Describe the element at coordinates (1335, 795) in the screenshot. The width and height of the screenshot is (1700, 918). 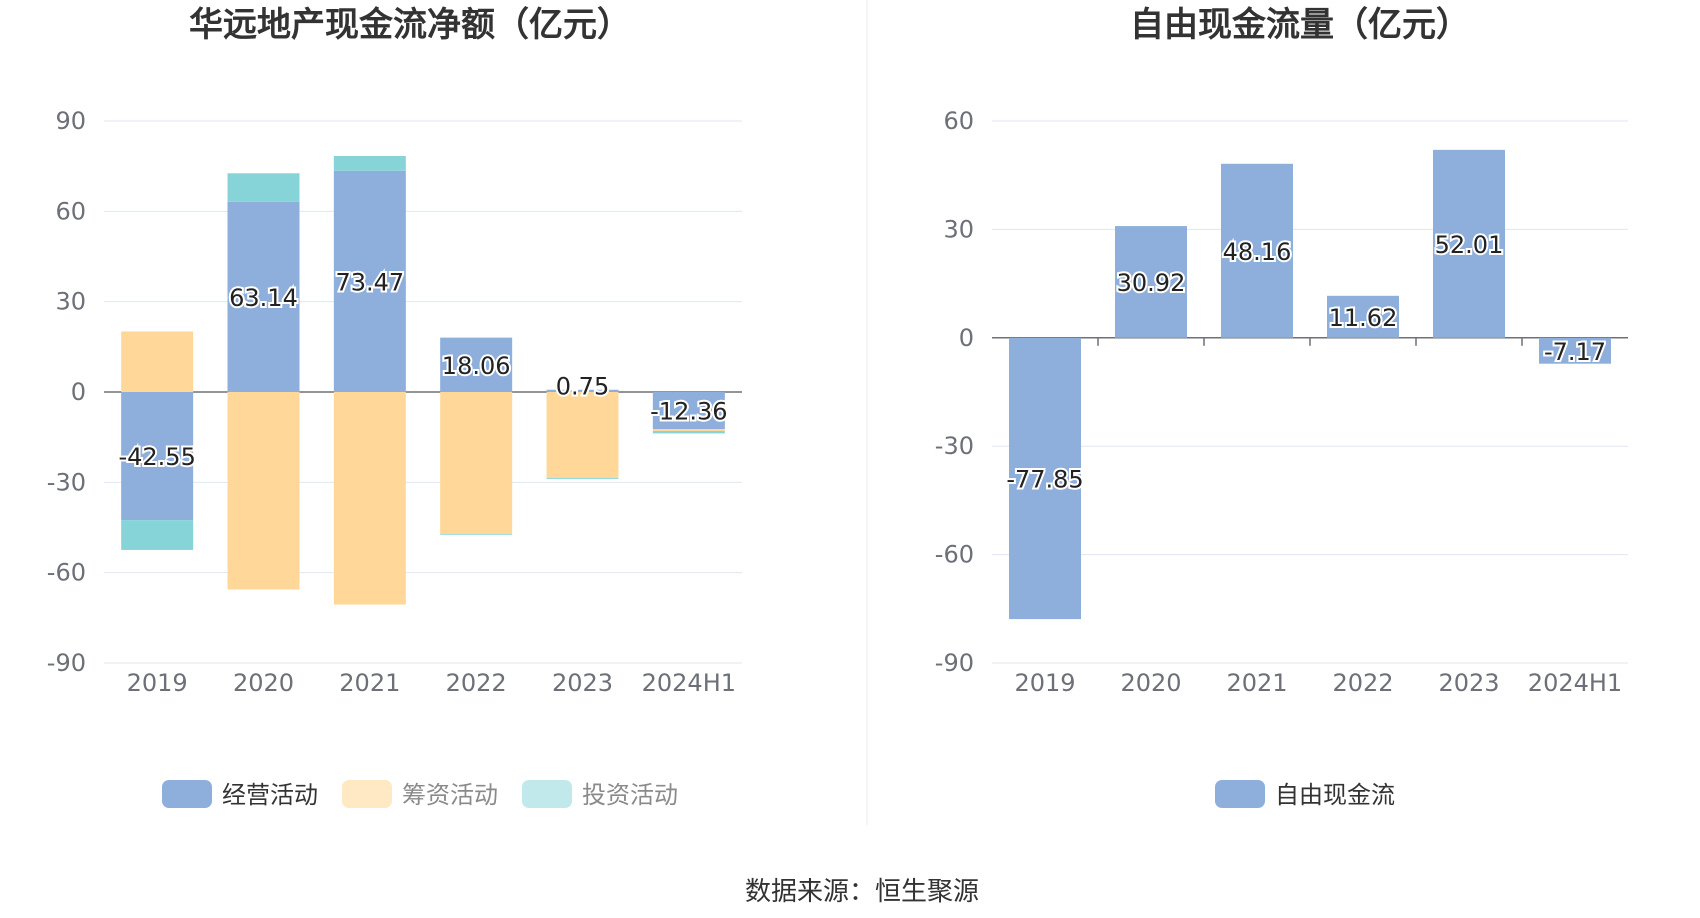
I see `legend-label: 自由现金流` at that location.